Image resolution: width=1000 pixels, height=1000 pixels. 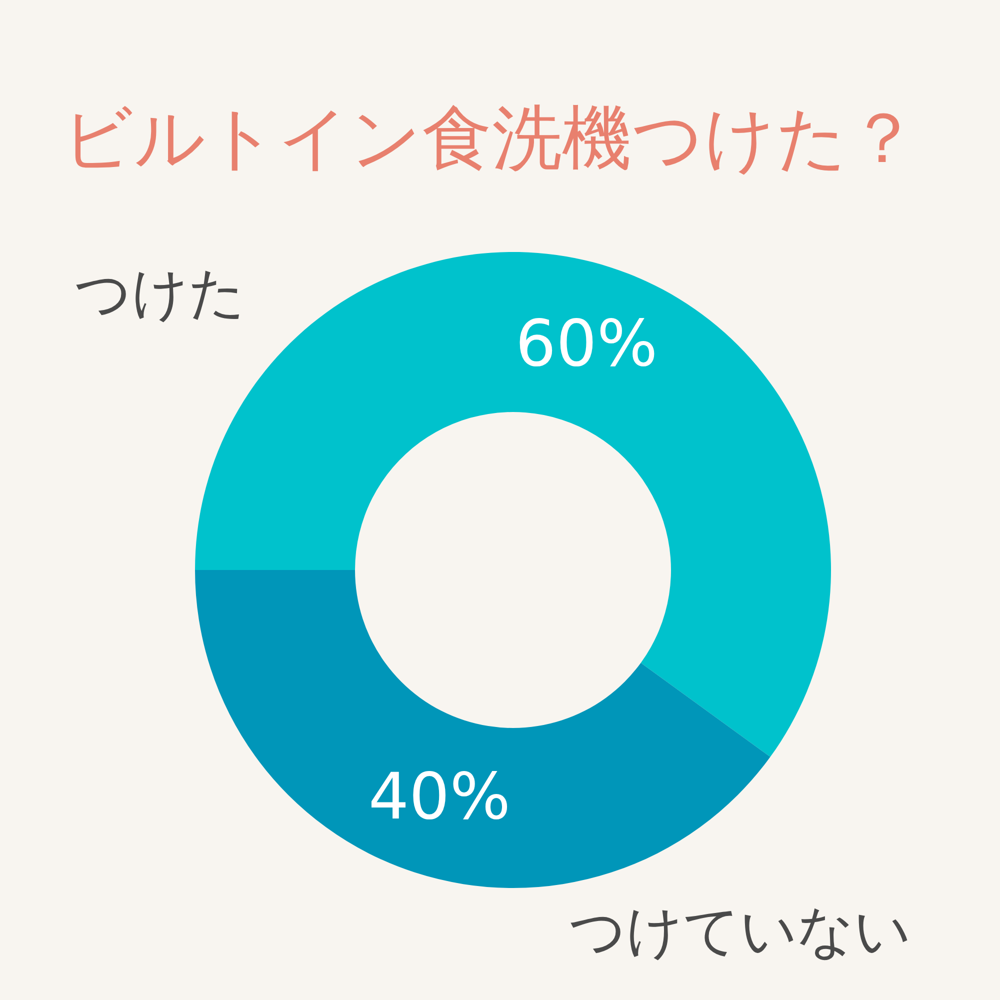 What do you see at coordinates (490, 138) in the screenshot?
I see `title: ビルトイン食洗機つけた？` at bounding box center [490, 138].